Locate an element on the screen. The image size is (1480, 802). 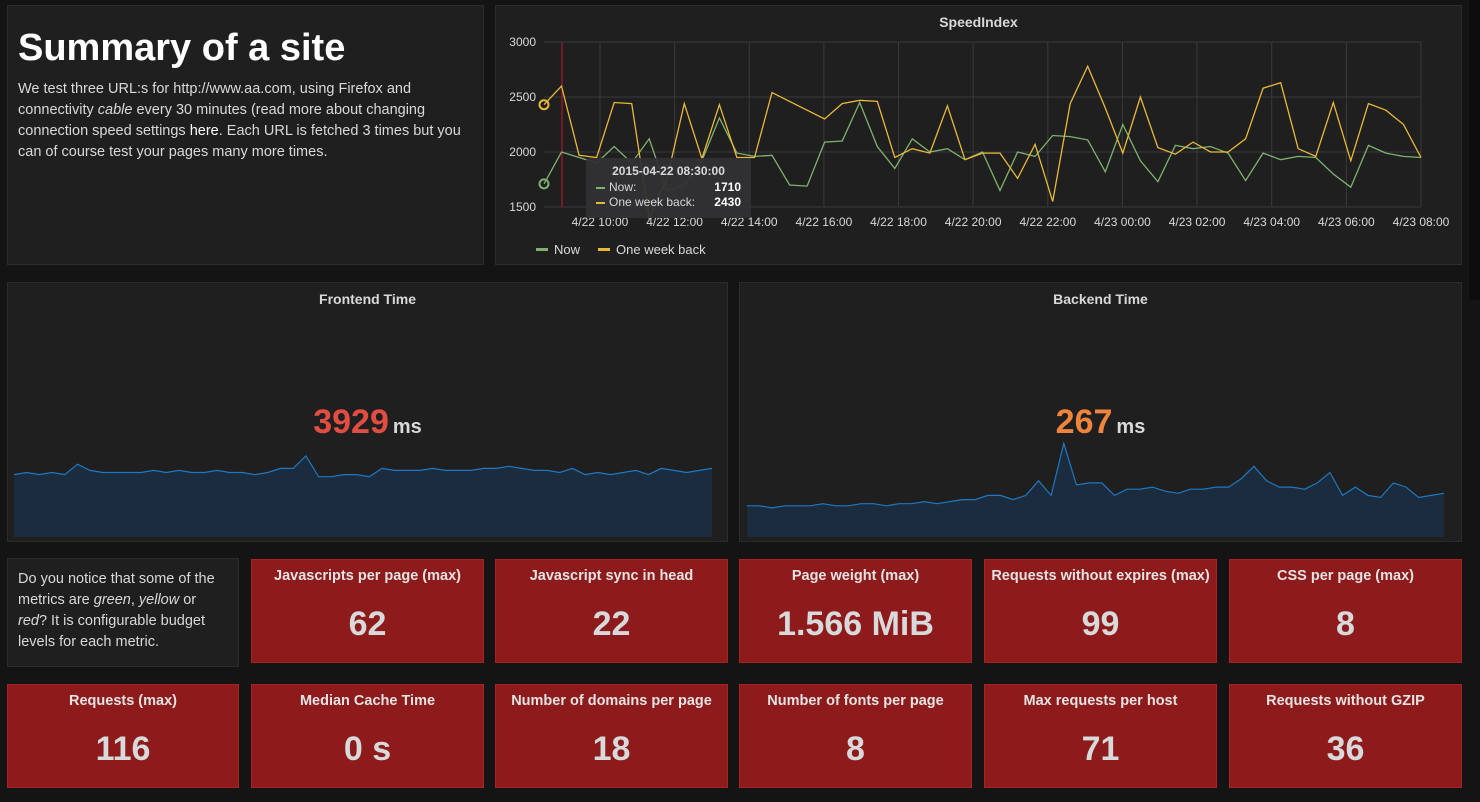
speedindex-legend: Now One week back is located at coordinates (621, 249).